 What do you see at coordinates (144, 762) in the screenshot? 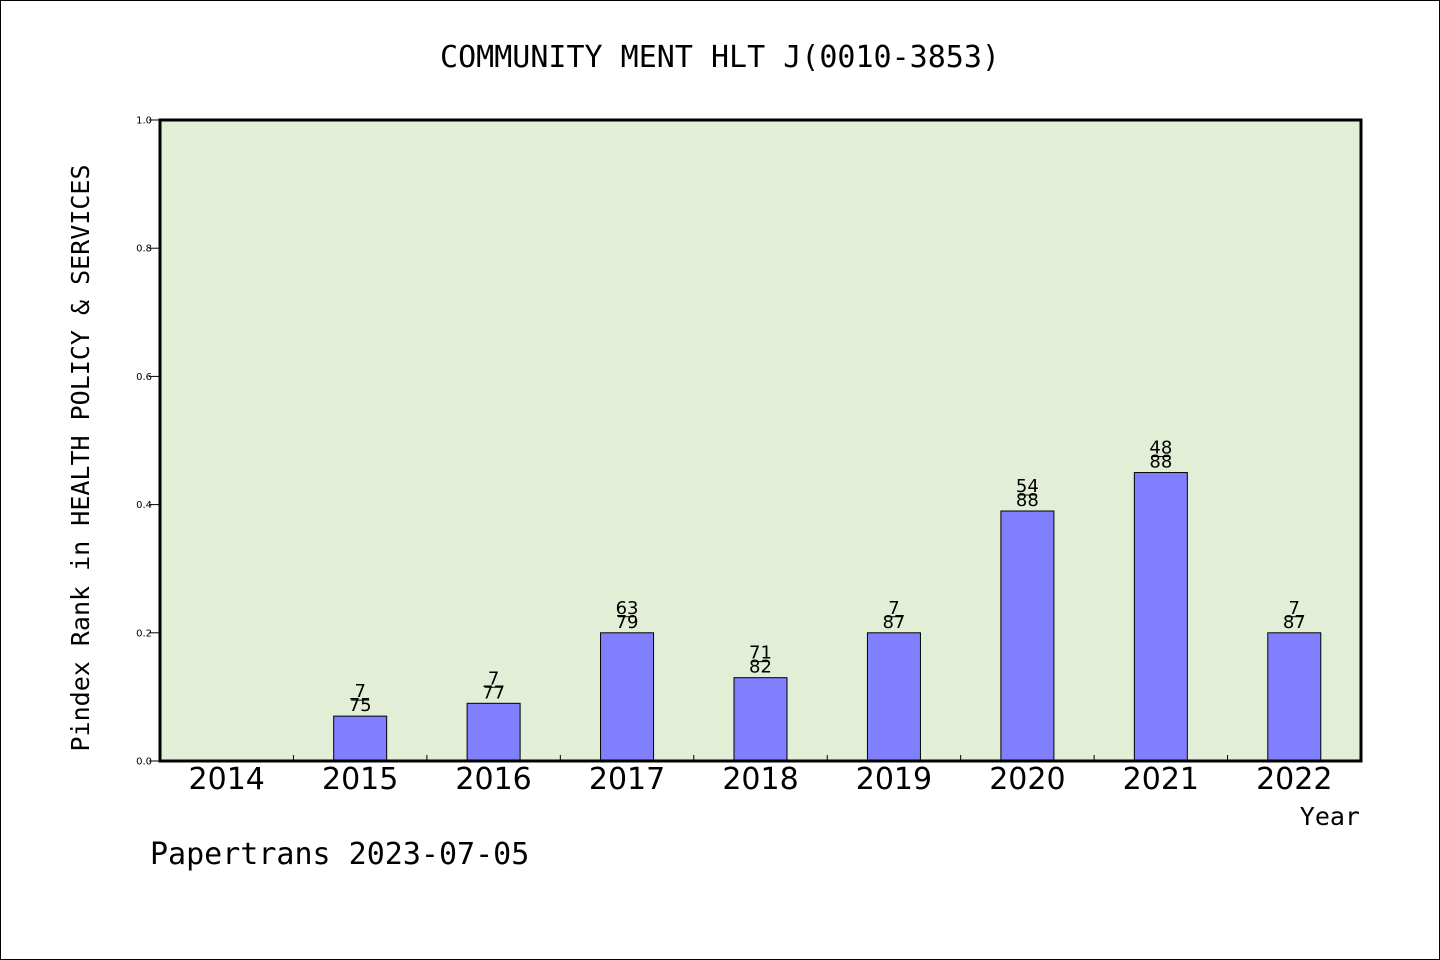
I see `y-tick-label: 0.0` at bounding box center [144, 762].